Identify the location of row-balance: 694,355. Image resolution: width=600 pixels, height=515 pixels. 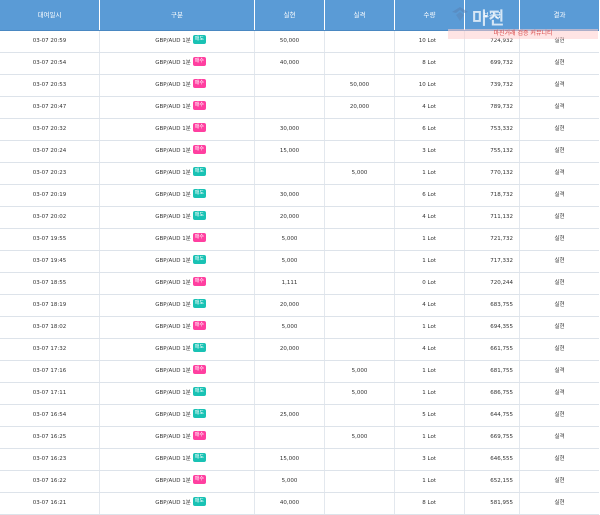
(492, 327).